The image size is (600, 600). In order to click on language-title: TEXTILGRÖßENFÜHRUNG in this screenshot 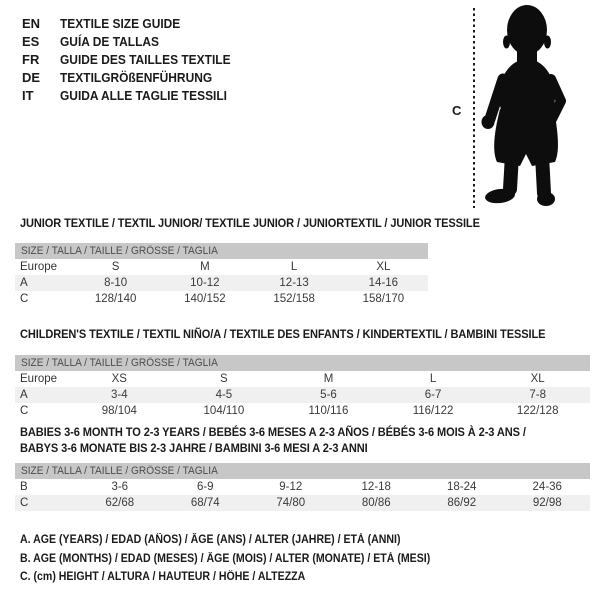, I will do `click(136, 77)`.